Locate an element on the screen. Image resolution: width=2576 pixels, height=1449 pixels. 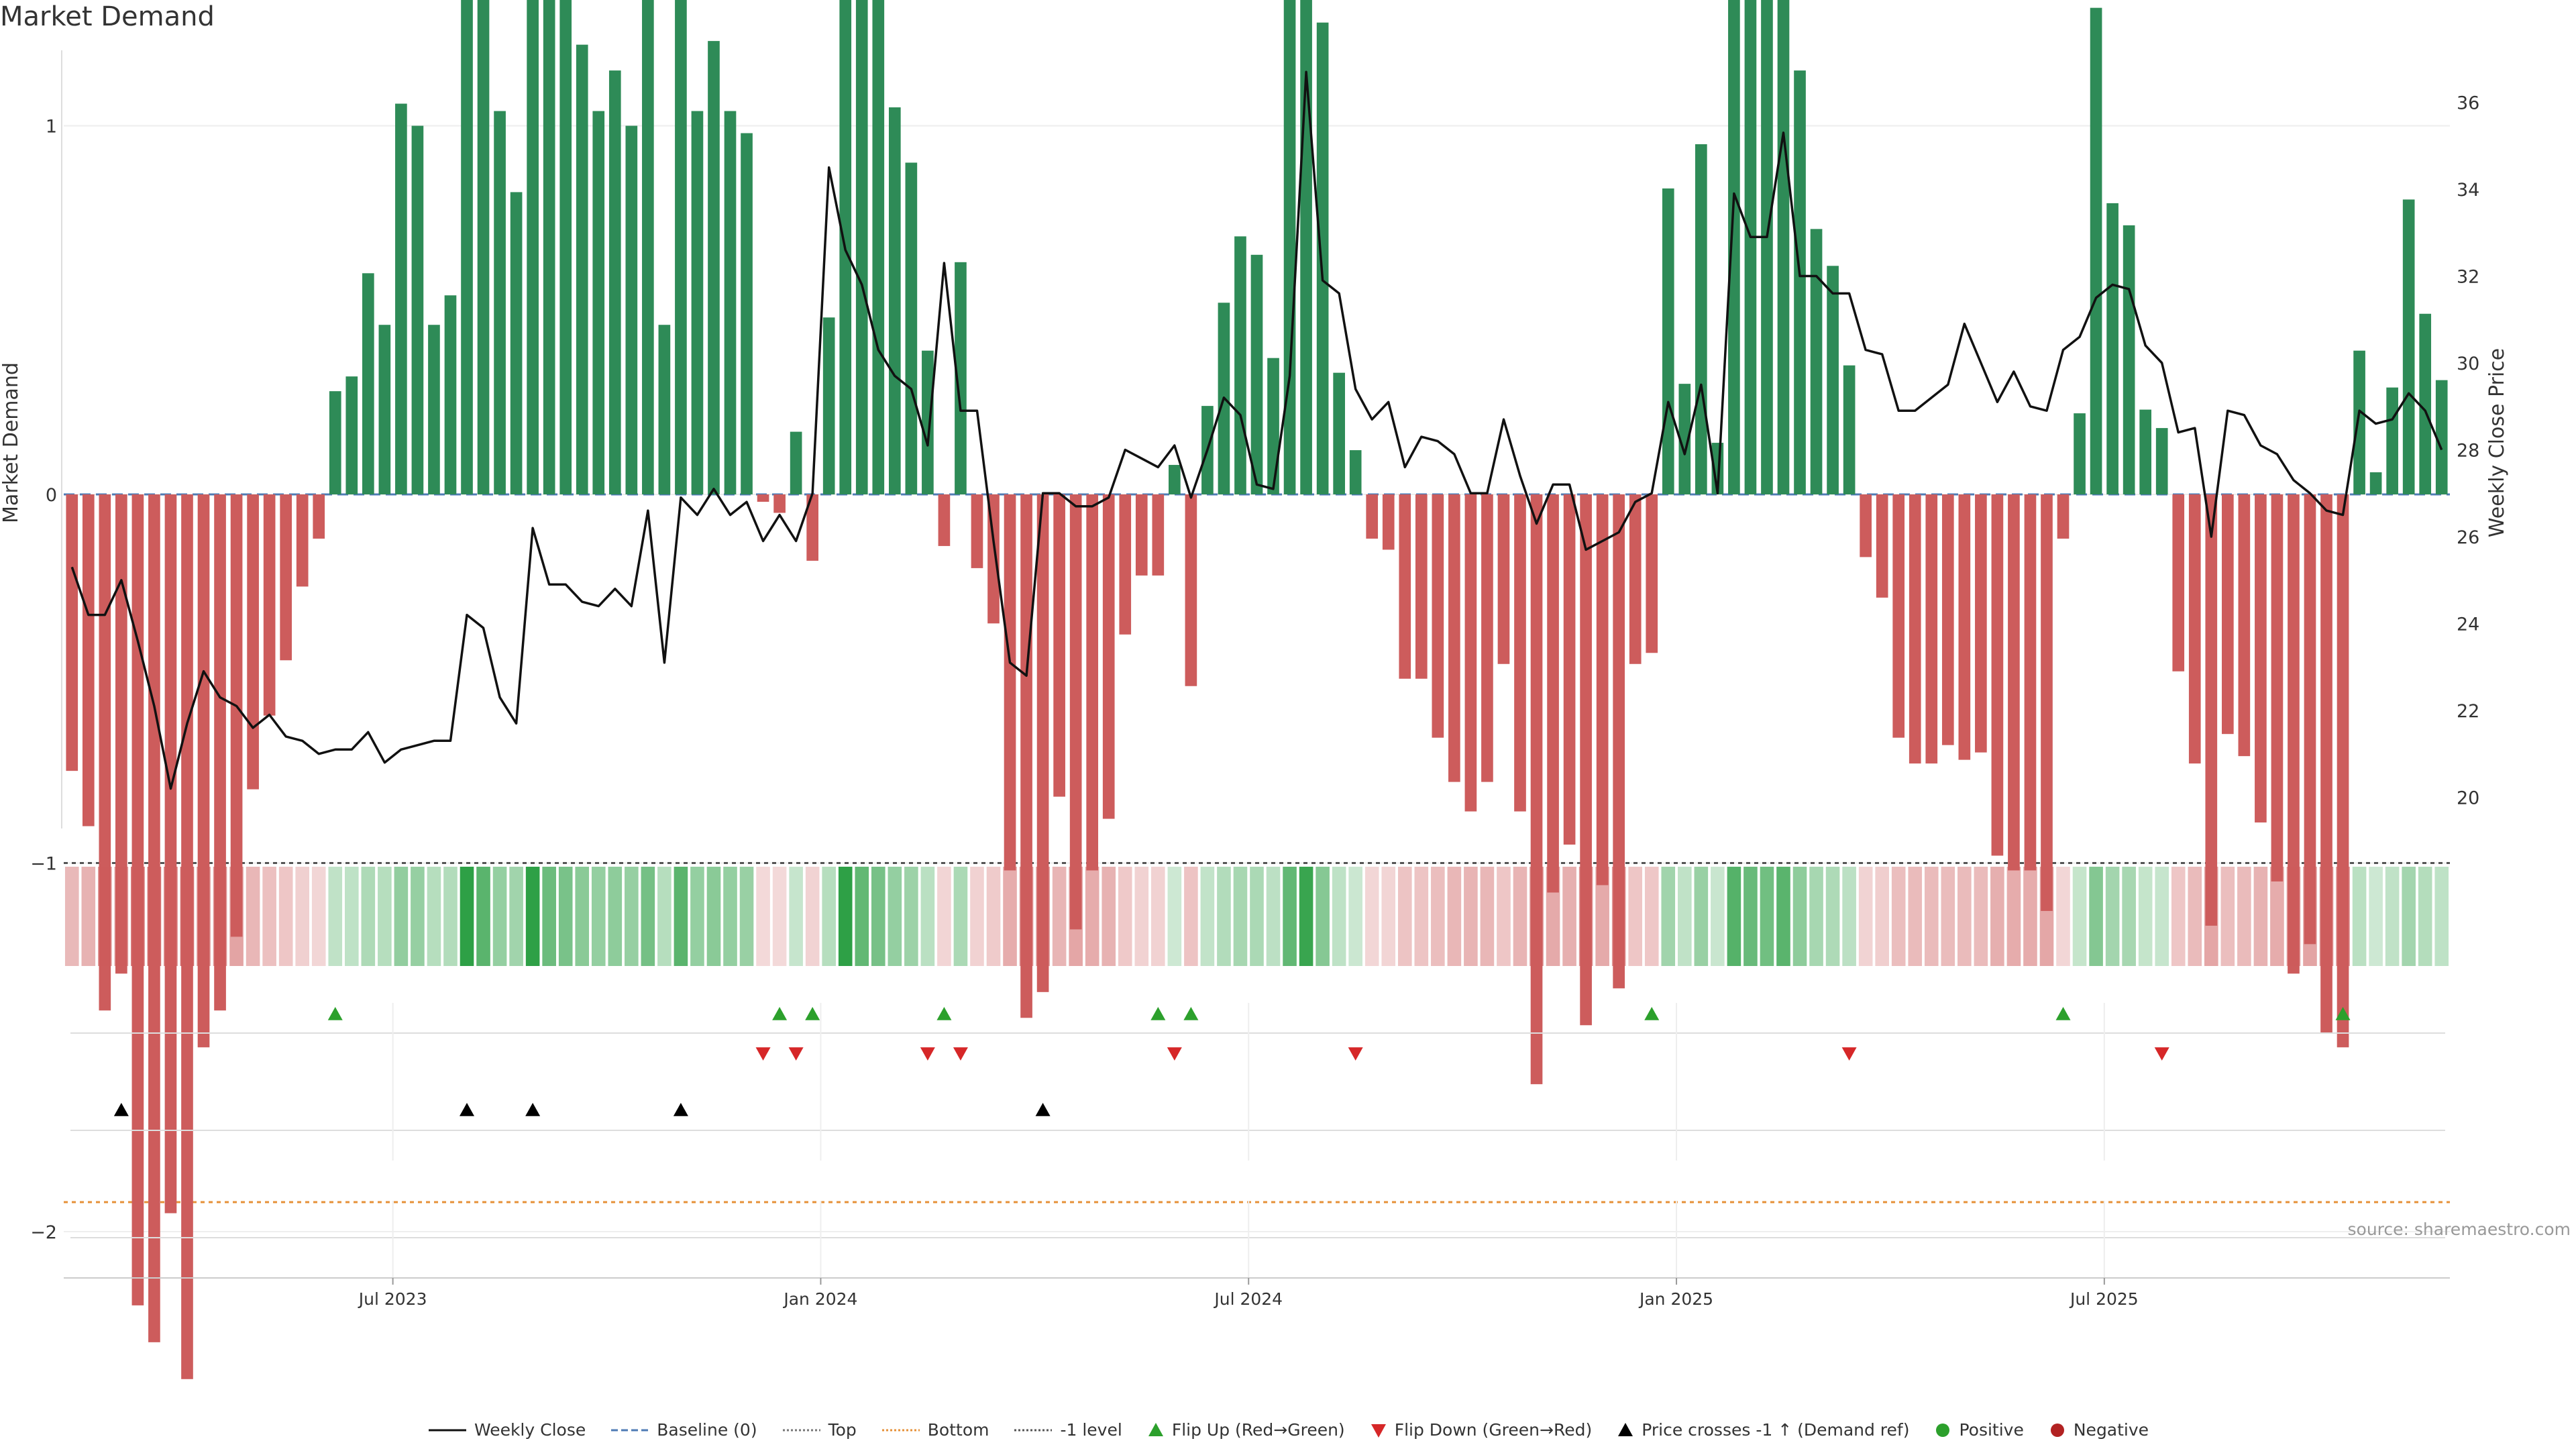
legend-label: Flip Up (Red→Green) is located at coordinates (1258, 1430).